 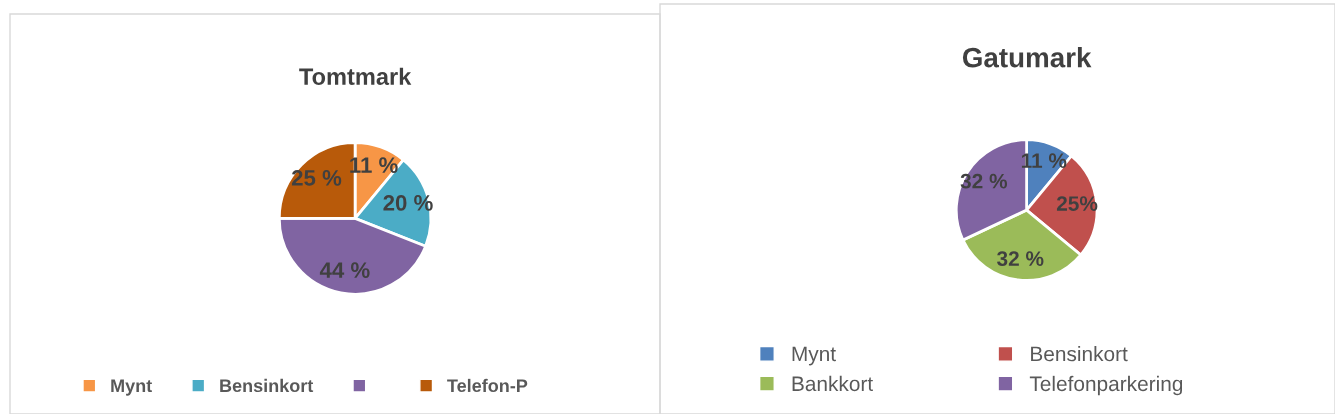 What do you see at coordinates (832, 383) in the screenshot?
I see `legend-label: Bankkort` at bounding box center [832, 383].